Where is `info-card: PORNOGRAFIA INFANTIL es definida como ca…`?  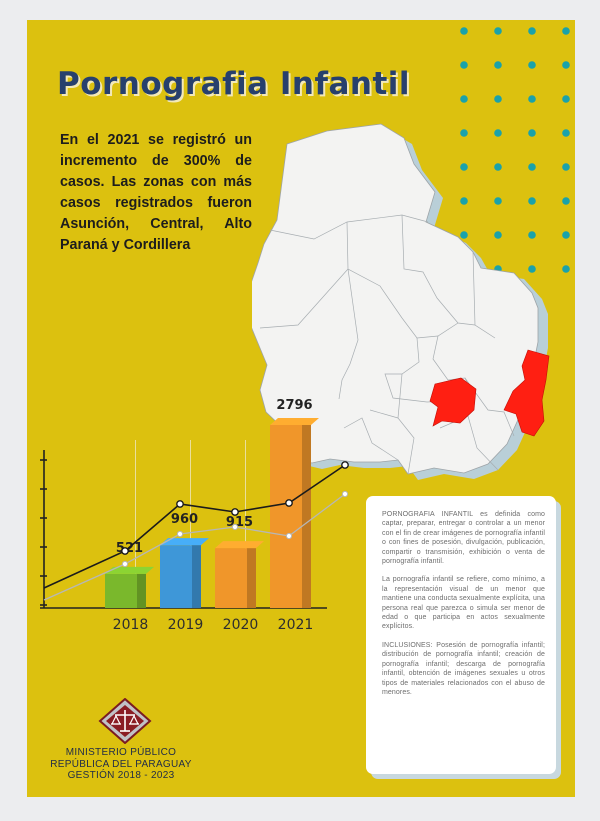
info-card: PORNOGRAFIA INFANTIL es definida como ca… is located at coordinates (461, 635).